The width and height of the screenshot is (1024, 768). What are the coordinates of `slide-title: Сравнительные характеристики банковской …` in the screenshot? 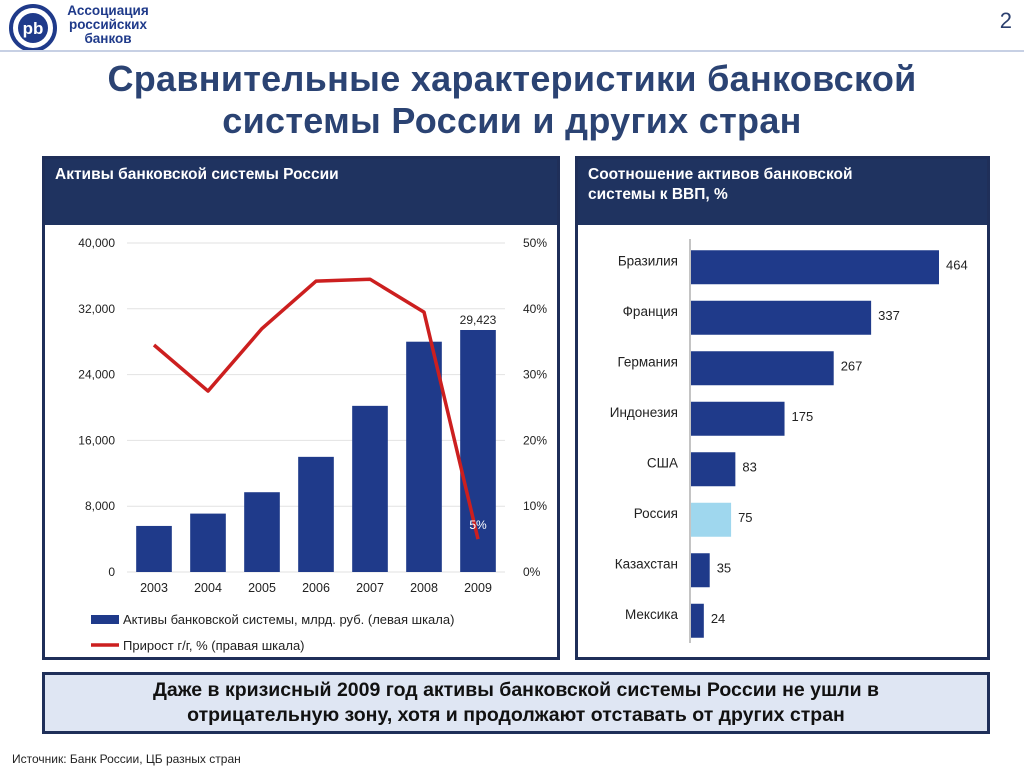 It's located at (512, 100).